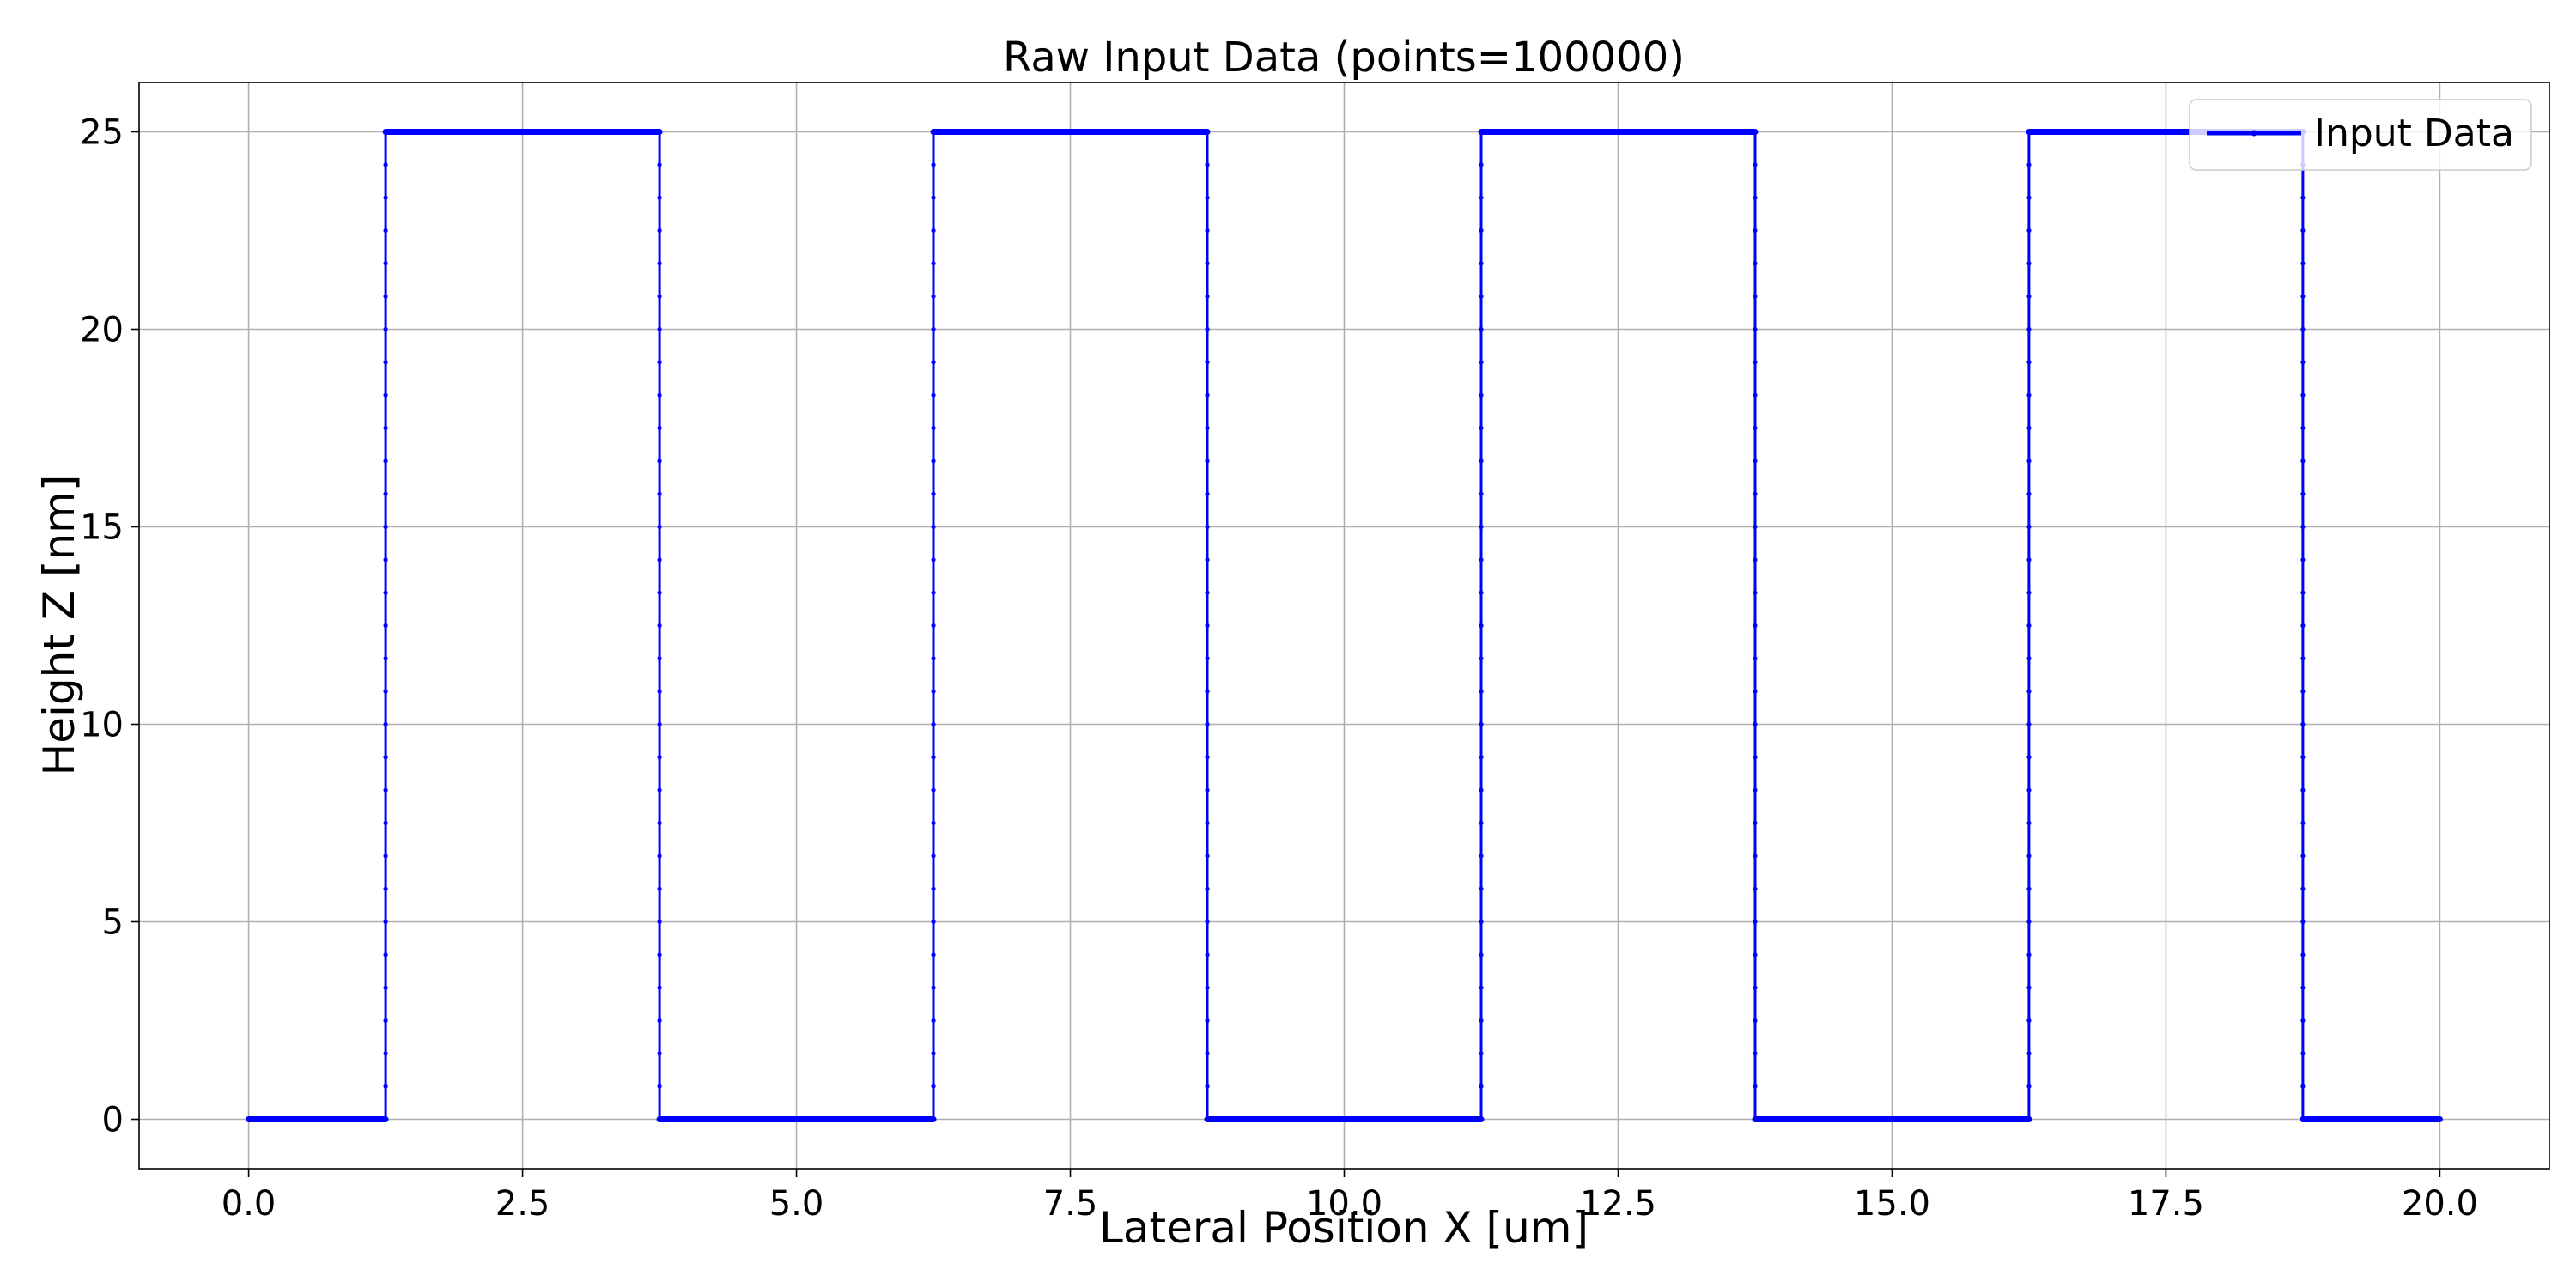  I want to click on legend-box, so click(2361, 135).